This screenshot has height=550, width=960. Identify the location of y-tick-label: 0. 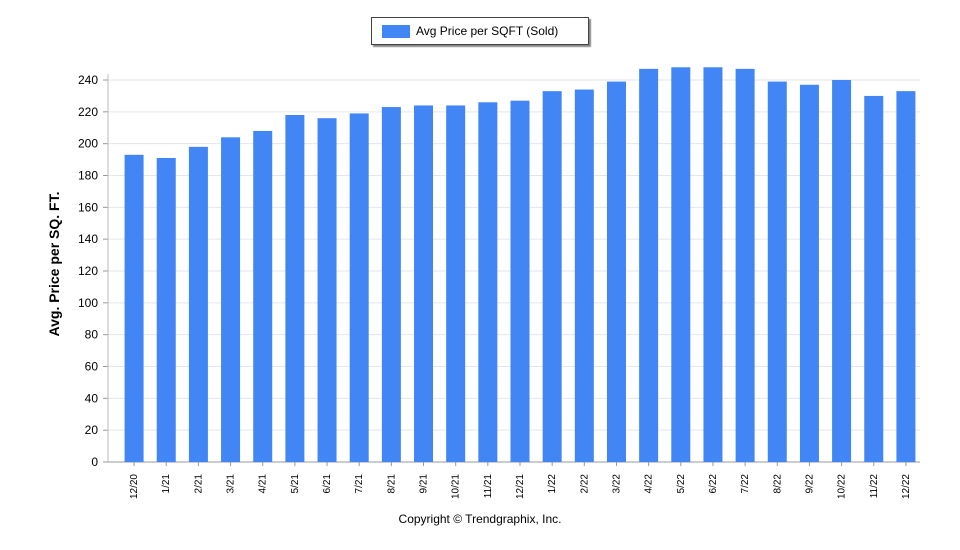
(94, 462).